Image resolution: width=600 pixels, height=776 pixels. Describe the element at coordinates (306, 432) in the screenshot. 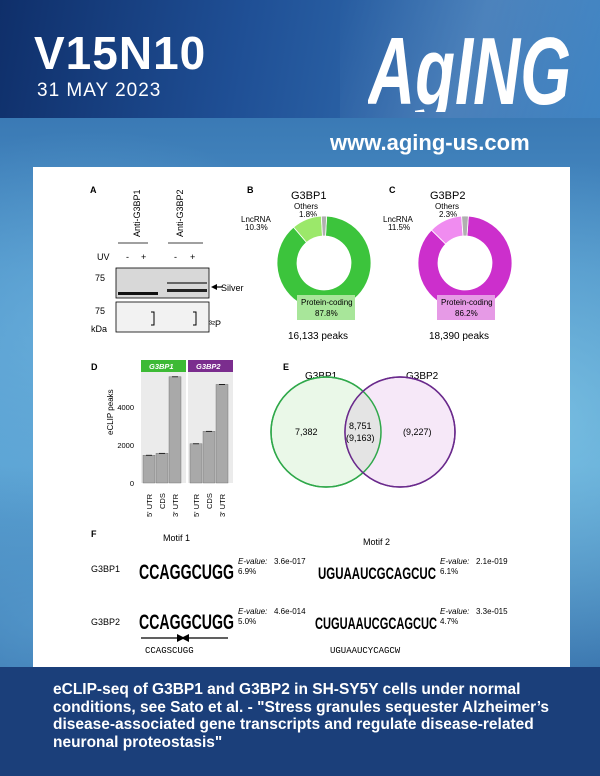

I see `venn-left-only: 7,382` at that location.